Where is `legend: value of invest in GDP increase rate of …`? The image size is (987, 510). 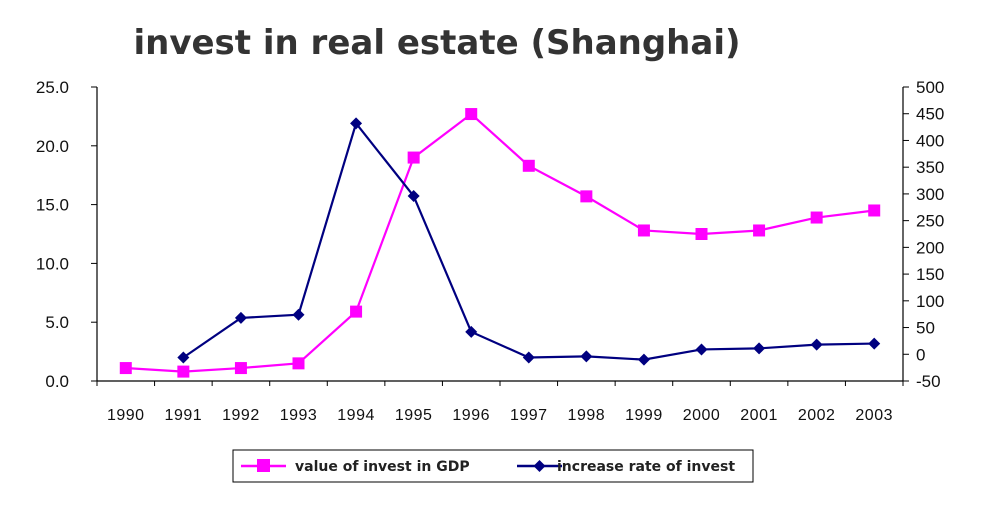 legend: value of invest in GDP increase rate of … is located at coordinates (493, 466).